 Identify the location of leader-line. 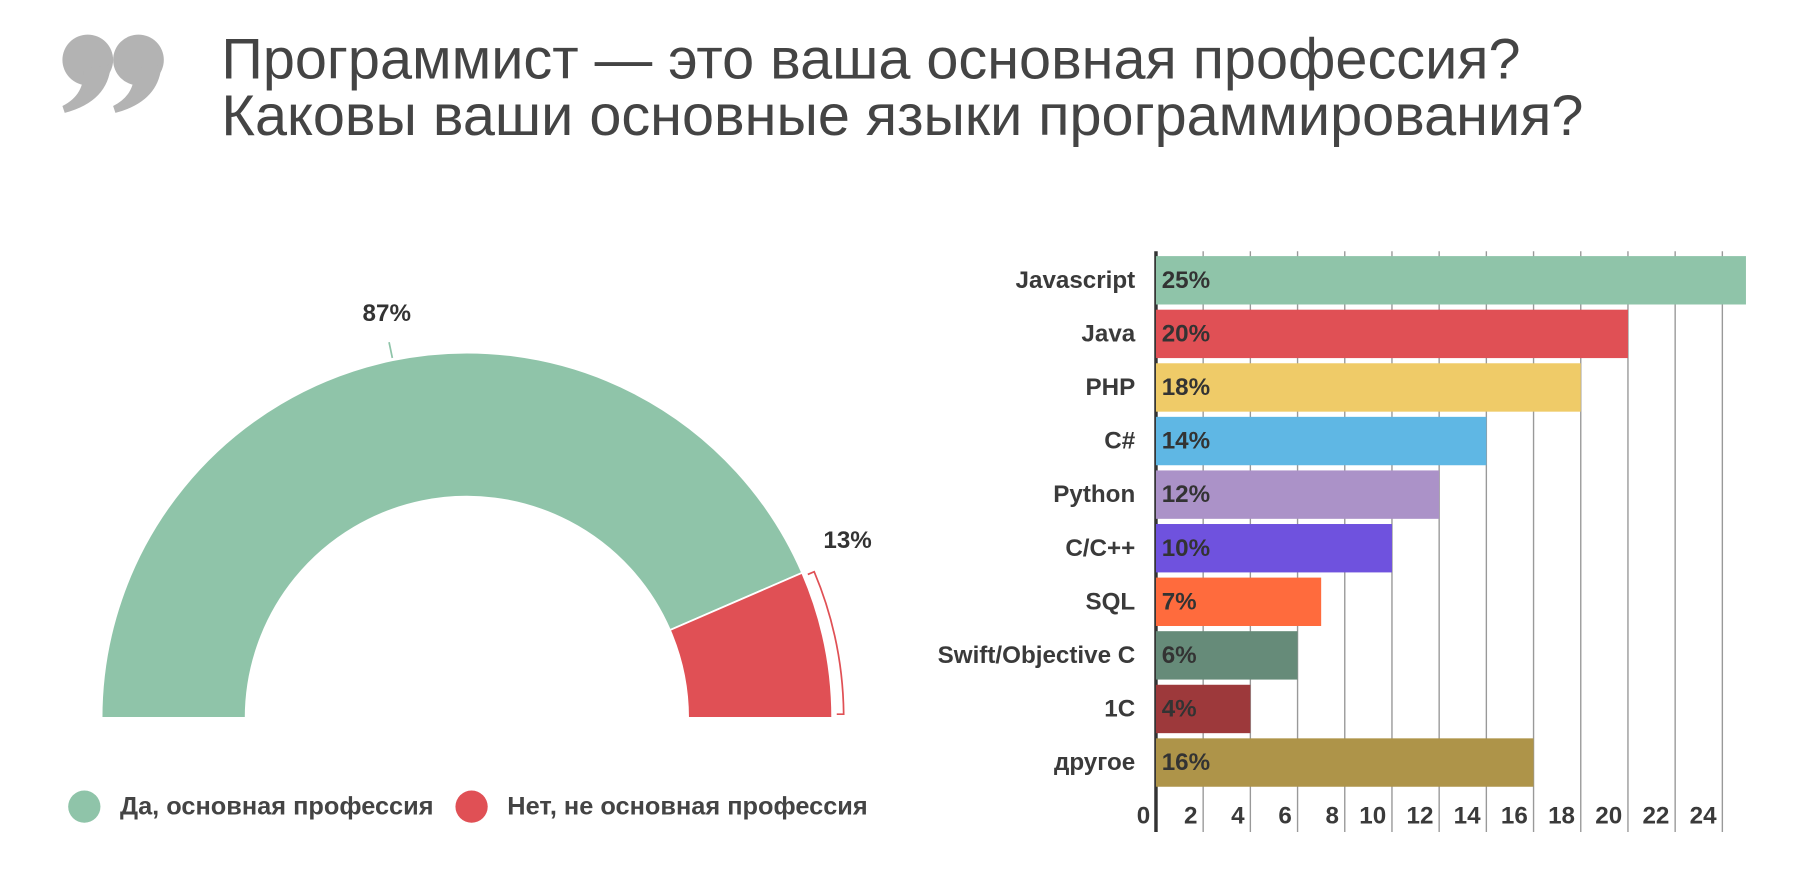
(391, 350).